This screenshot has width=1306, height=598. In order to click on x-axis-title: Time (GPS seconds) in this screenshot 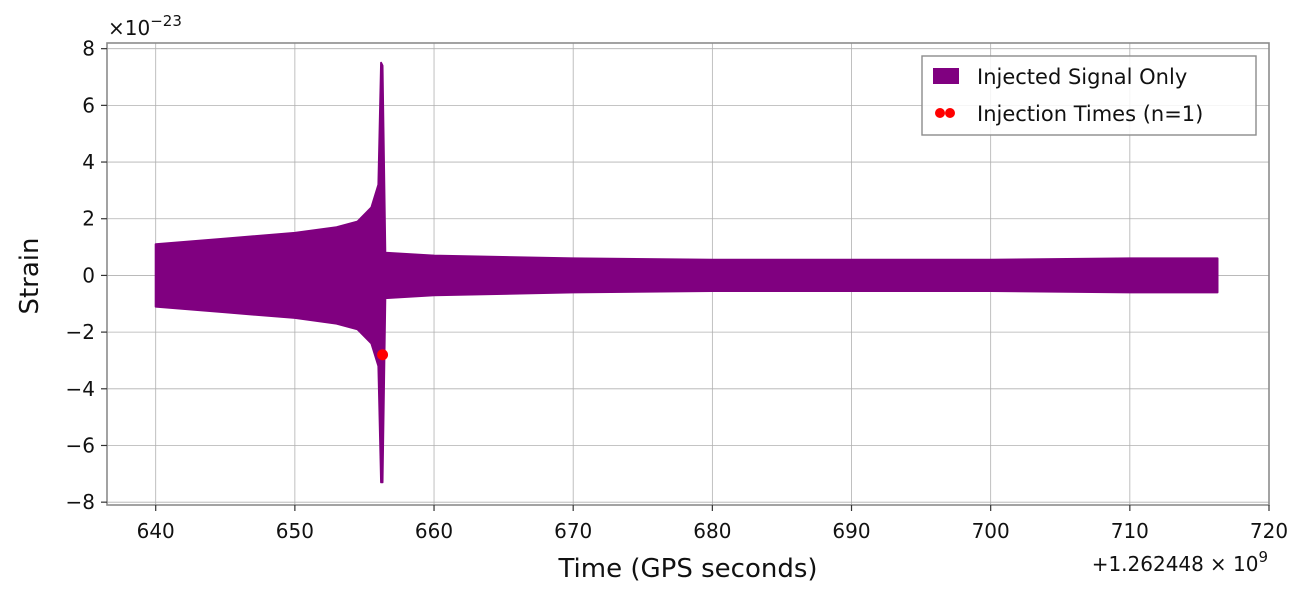, I will do `click(687, 569)`.